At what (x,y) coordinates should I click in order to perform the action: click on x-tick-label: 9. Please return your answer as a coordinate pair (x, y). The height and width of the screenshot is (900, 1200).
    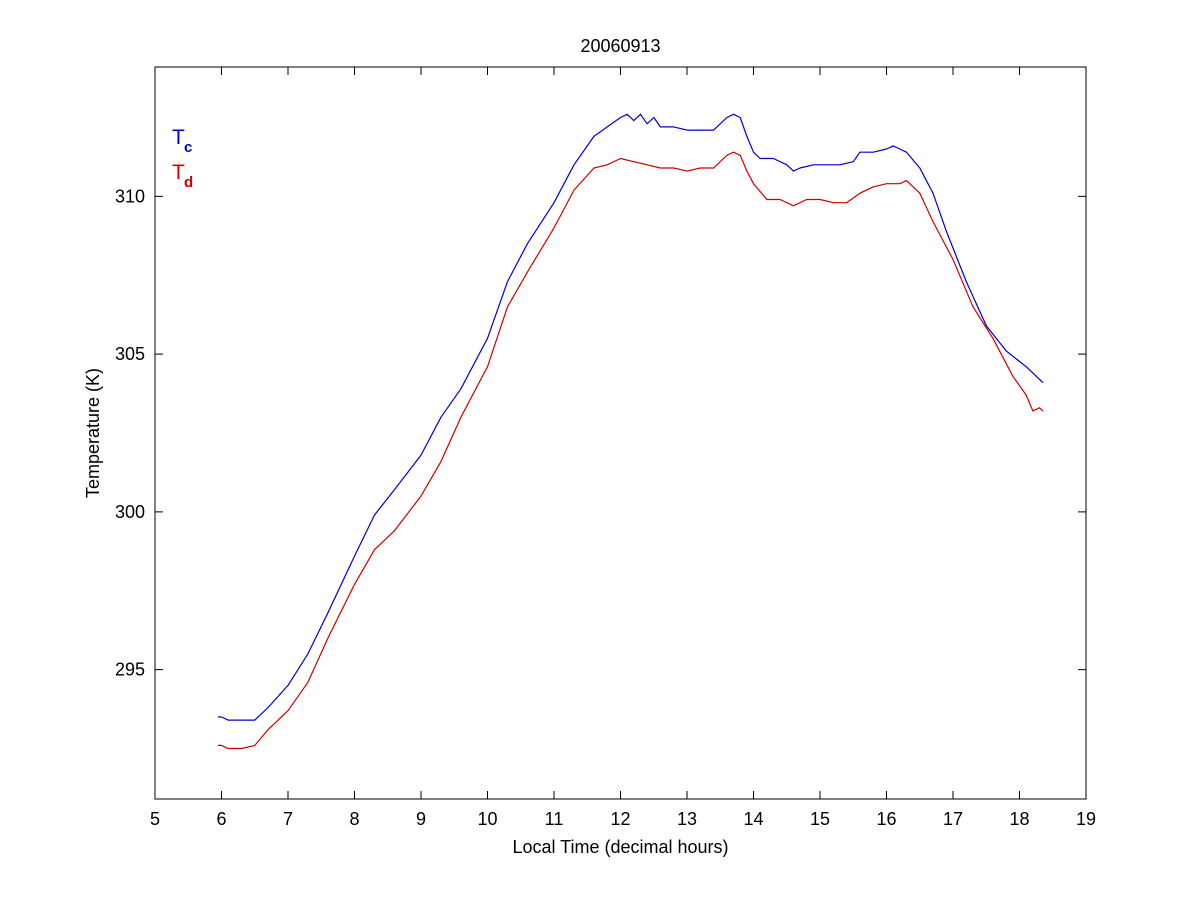
    Looking at the image, I should click on (421, 819).